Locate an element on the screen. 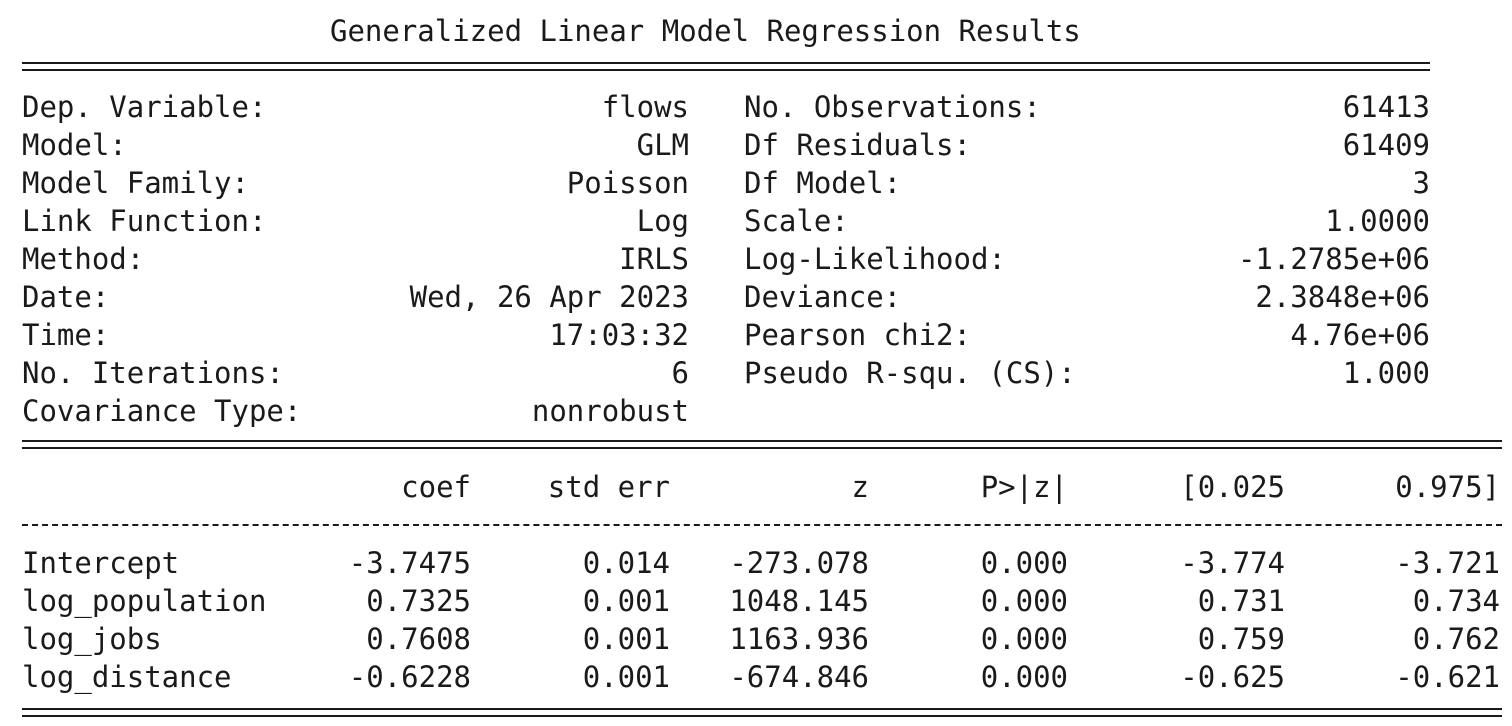  cell-z: -674.846 is located at coordinates (799, 677).